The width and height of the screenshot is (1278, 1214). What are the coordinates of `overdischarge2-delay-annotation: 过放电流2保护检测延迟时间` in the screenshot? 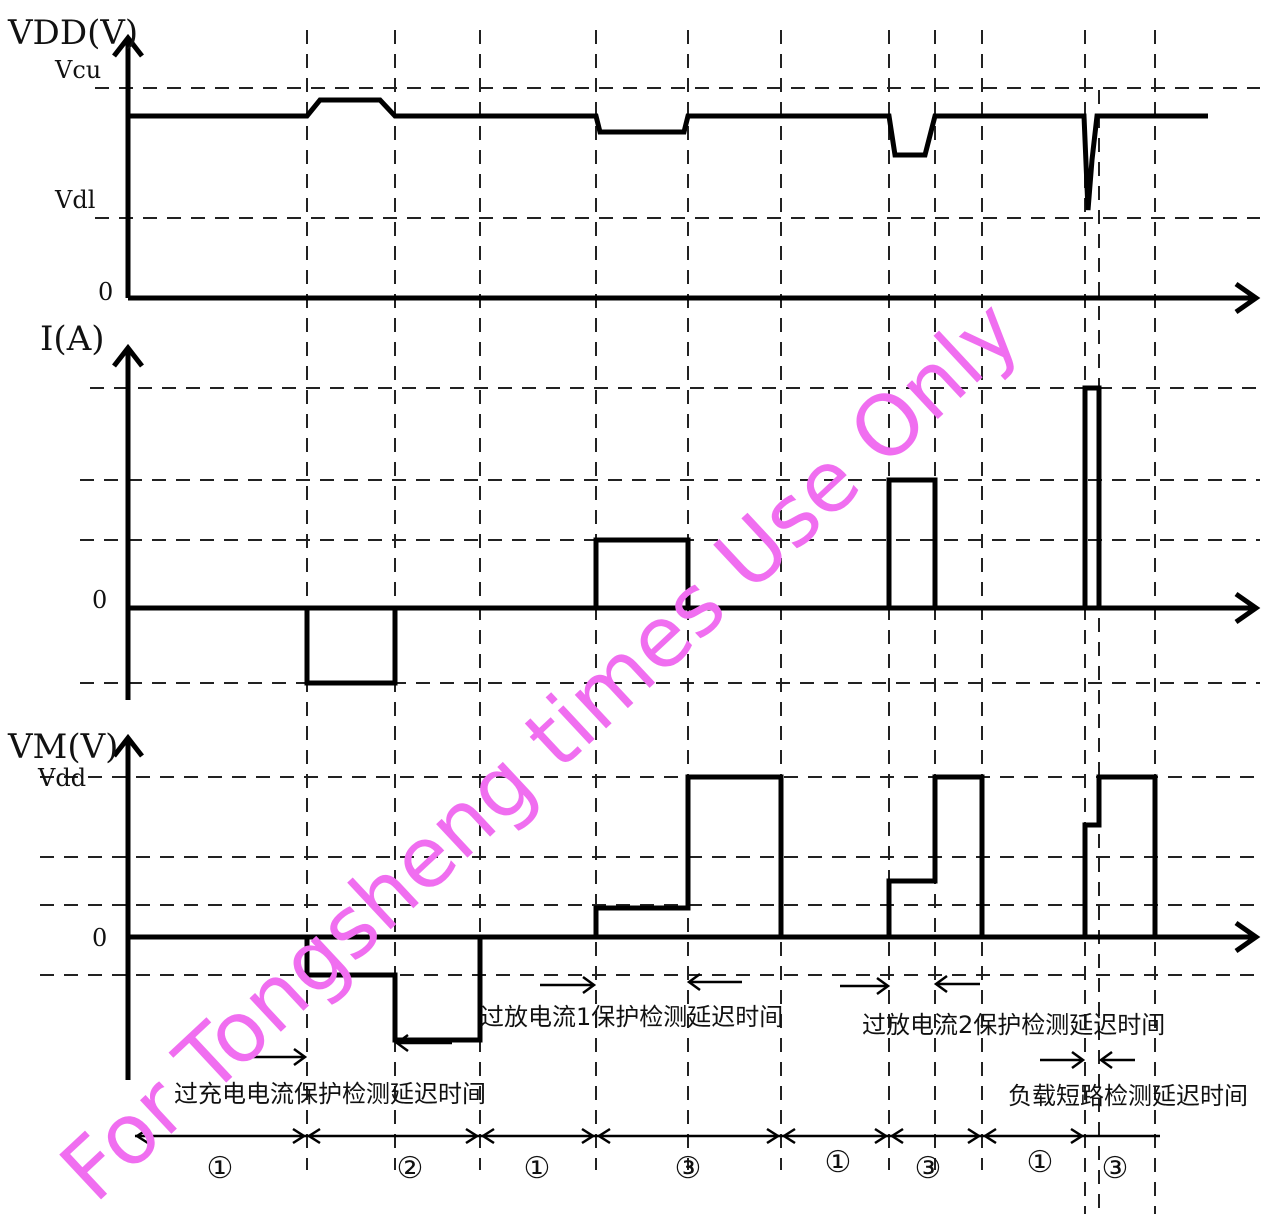 It's located at (1002, 1006).